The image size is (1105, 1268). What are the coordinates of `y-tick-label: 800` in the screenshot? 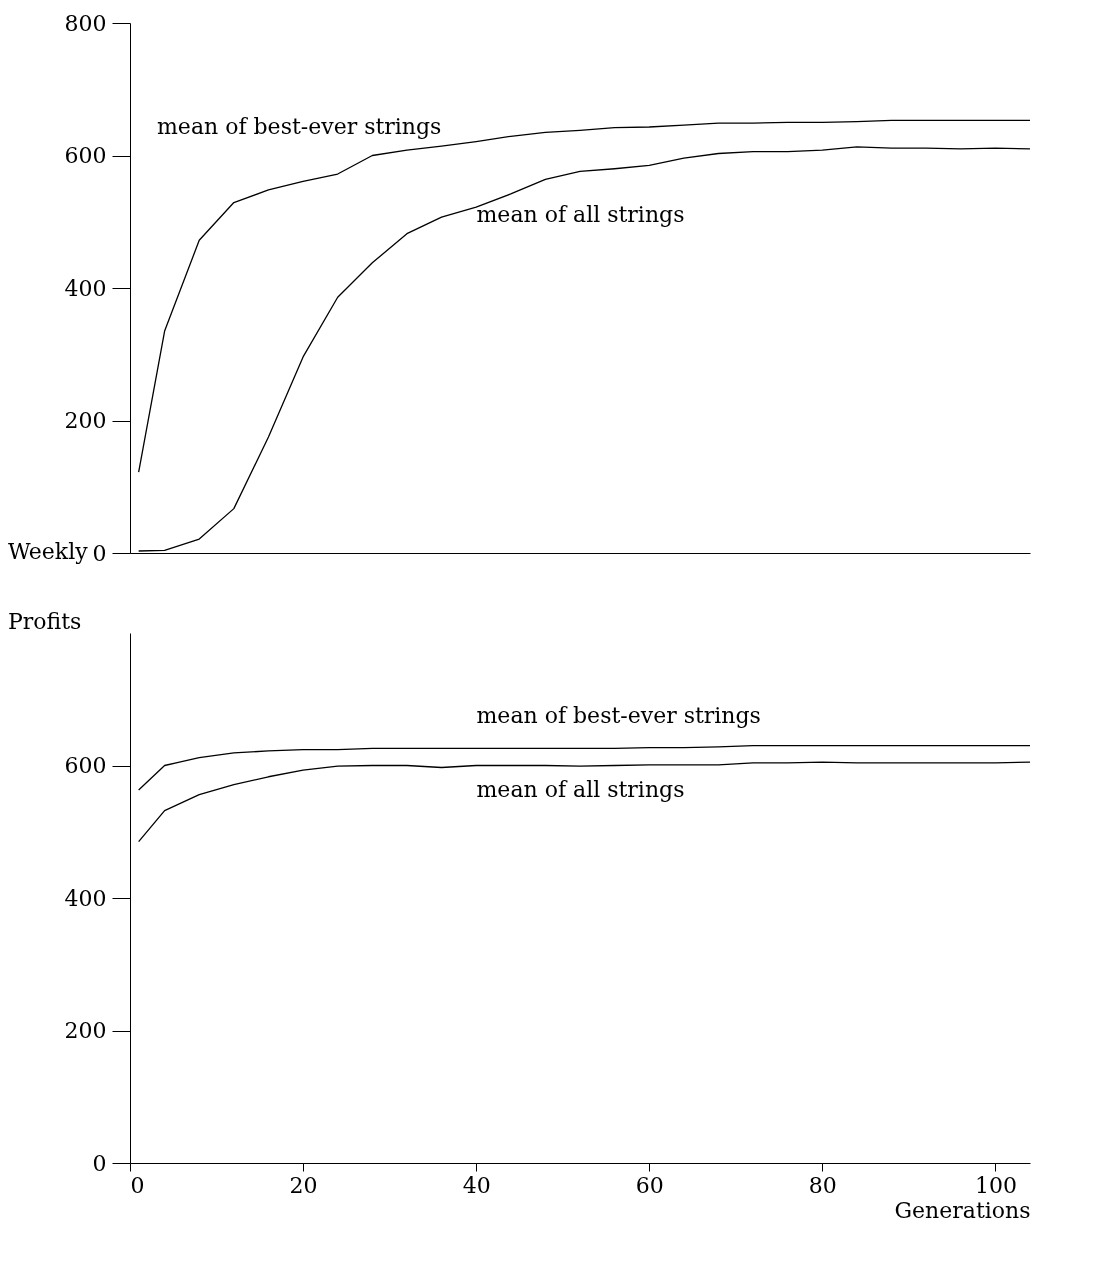 It's located at (85, 23).